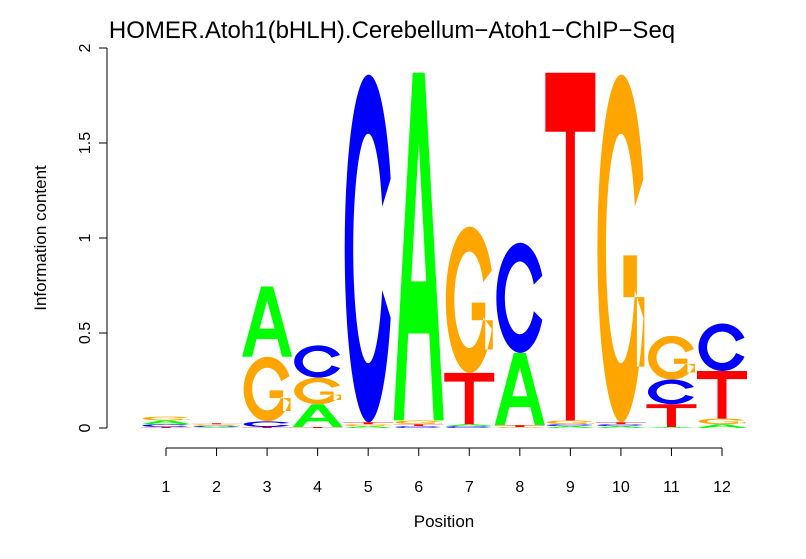  What do you see at coordinates (368, 487) in the screenshot?
I see `x-tick-label: 5` at bounding box center [368, 487].